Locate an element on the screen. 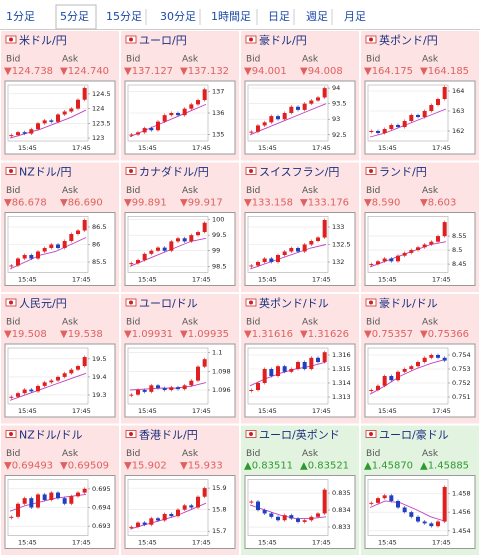 The height and width of the screenshot is (556, 480). pair-name: NZドル/ドル is located at coordinates (50, 435).